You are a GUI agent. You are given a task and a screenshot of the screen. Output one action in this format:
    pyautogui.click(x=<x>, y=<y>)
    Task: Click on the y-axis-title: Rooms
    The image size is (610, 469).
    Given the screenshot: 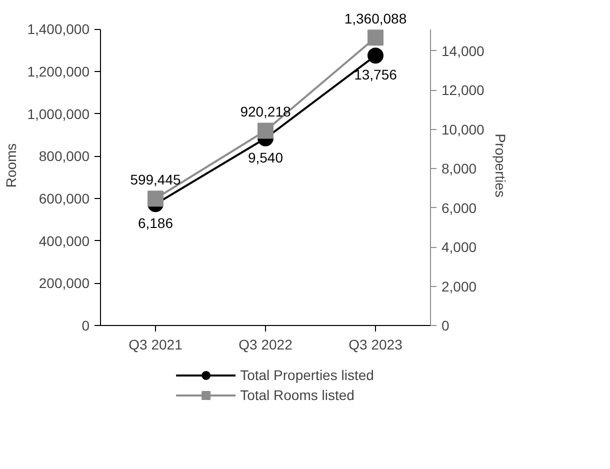 What is the action you would take?
    pyautogui.click(x=11, y=165)
    